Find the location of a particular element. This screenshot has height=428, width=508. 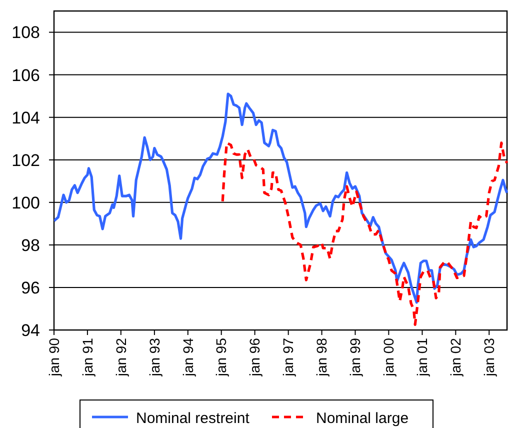

x-tick-label: jan 00 is located at coordinates (388, 358).